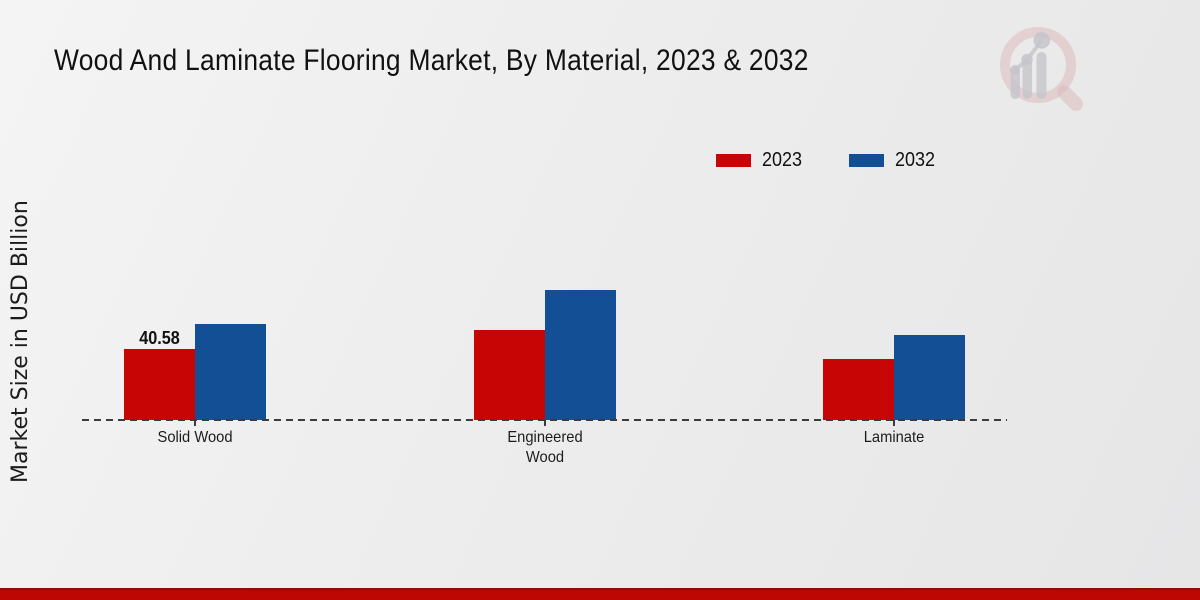  I want to click on bar-2023-engineered-wood, so click(509, 375).